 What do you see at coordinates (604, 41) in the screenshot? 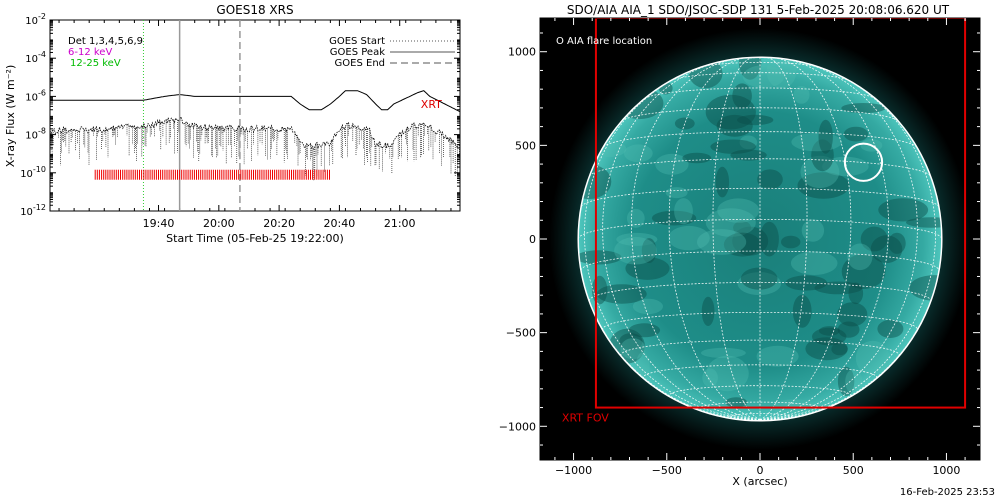
I see `aia-legend-flare: O AIA flare location` at bounding box center [604, 41].